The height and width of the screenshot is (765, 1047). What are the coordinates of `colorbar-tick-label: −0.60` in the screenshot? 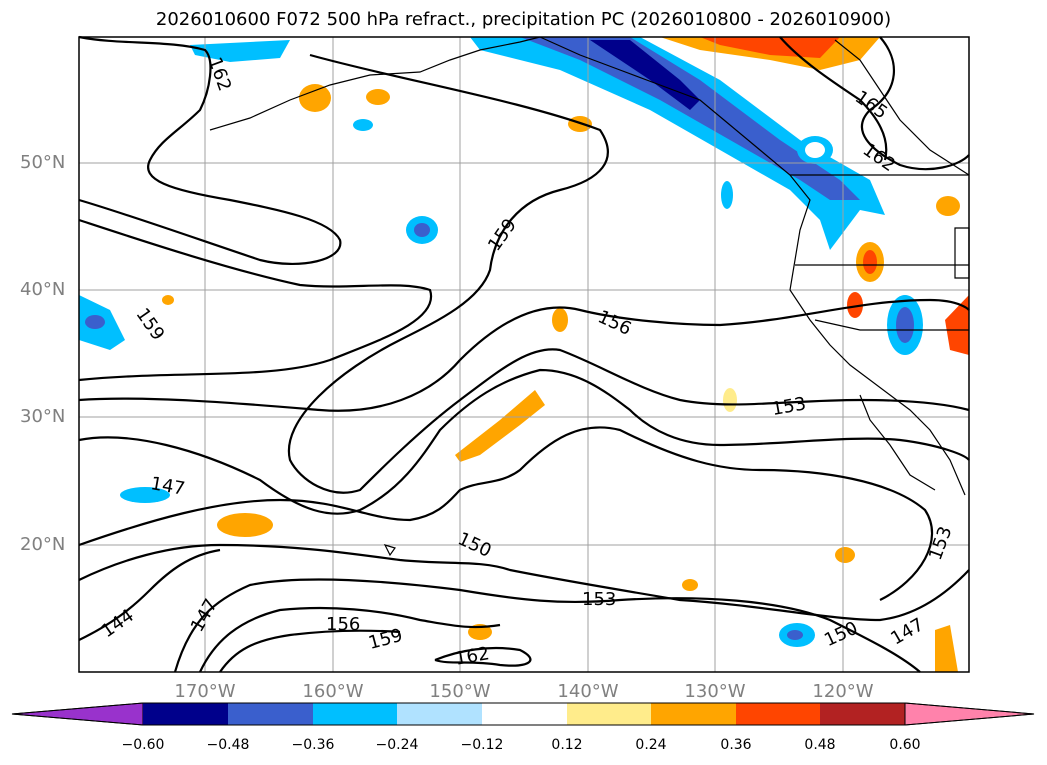 It's located at (143, 745).